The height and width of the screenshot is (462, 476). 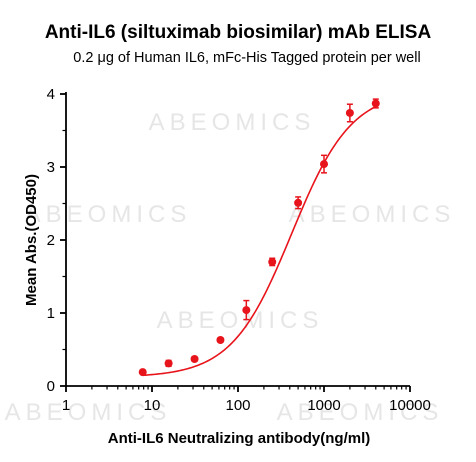 I want to click on x-axis-label: Anti-IL6 Neutralizing antibody(ng/ml), so click(x=239, y=438).